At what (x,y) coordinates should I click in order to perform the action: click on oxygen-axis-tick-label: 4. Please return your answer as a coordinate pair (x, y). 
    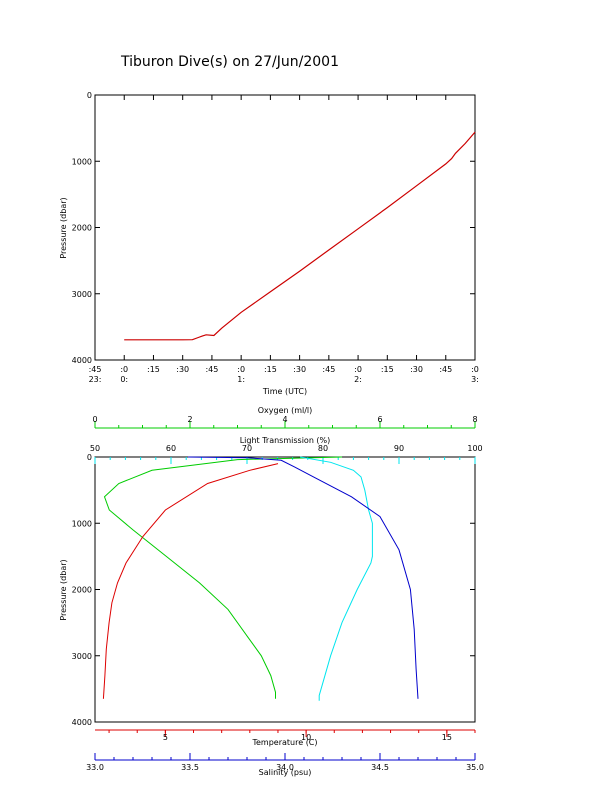
    Looking at the image, I should click on (284, 419).